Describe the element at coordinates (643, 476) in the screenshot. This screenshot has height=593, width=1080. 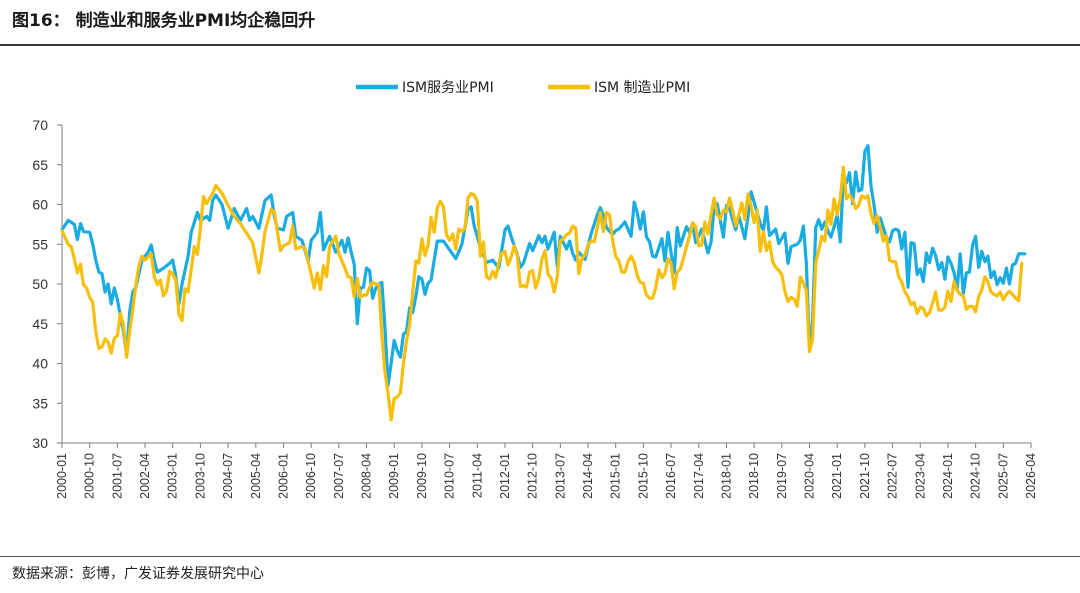
I see `x-tick-label: 2015-10` at that location.